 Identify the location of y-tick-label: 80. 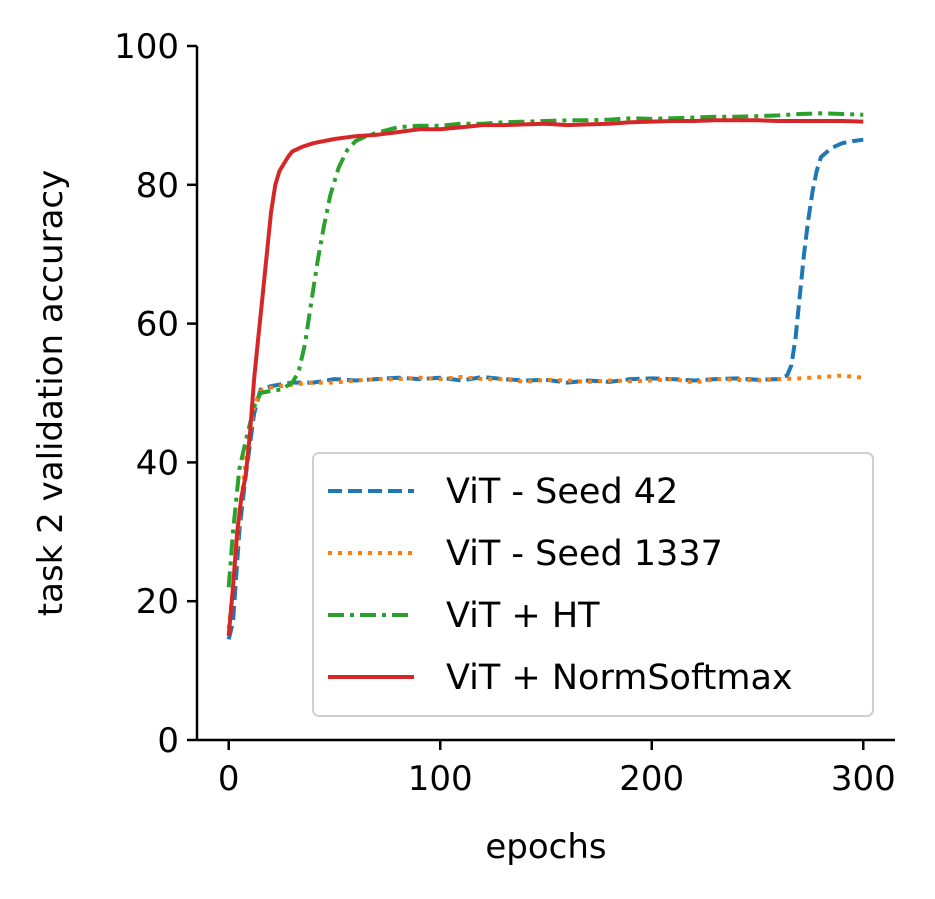
(157, 186).